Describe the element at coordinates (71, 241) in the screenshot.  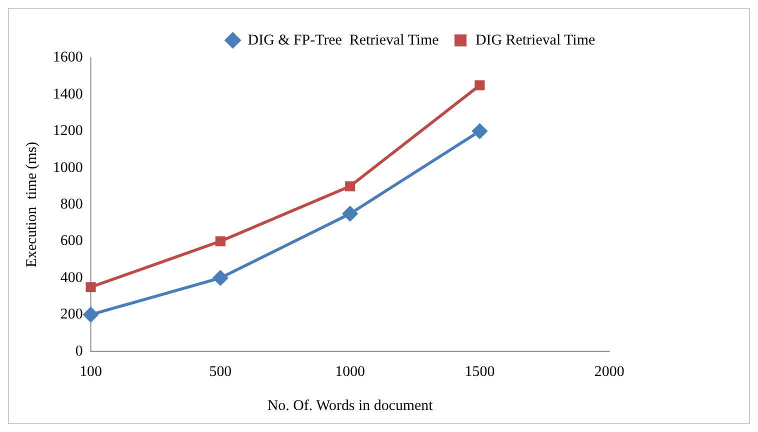
I see `y-tick-label: 600` at that location.